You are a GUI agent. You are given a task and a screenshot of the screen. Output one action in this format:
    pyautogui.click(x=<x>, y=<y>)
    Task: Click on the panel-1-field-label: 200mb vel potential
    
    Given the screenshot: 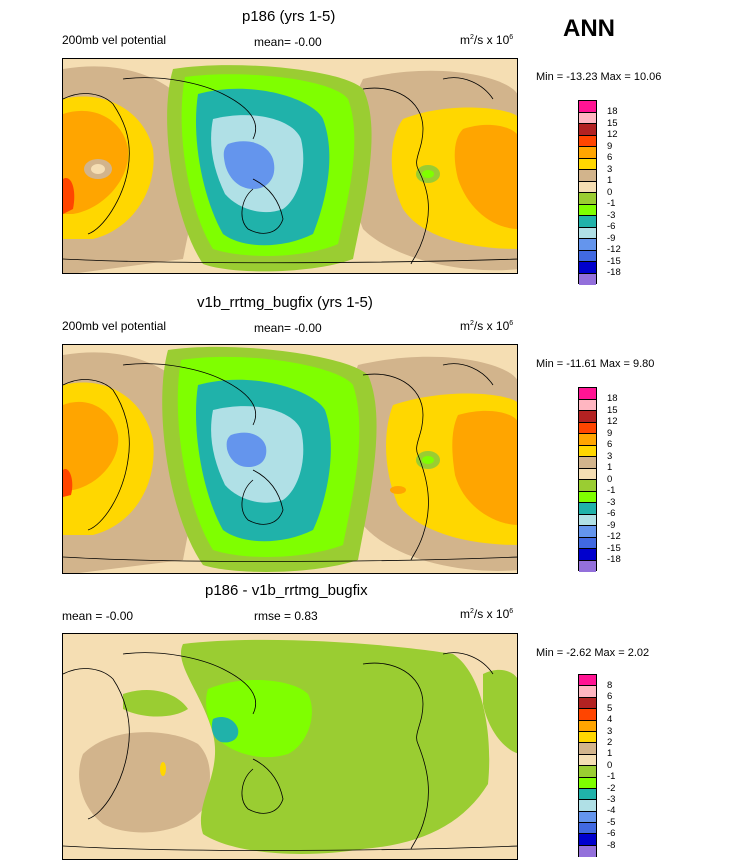 What is the action you would take?
    pyautogui.click(x=114, y=40)
    